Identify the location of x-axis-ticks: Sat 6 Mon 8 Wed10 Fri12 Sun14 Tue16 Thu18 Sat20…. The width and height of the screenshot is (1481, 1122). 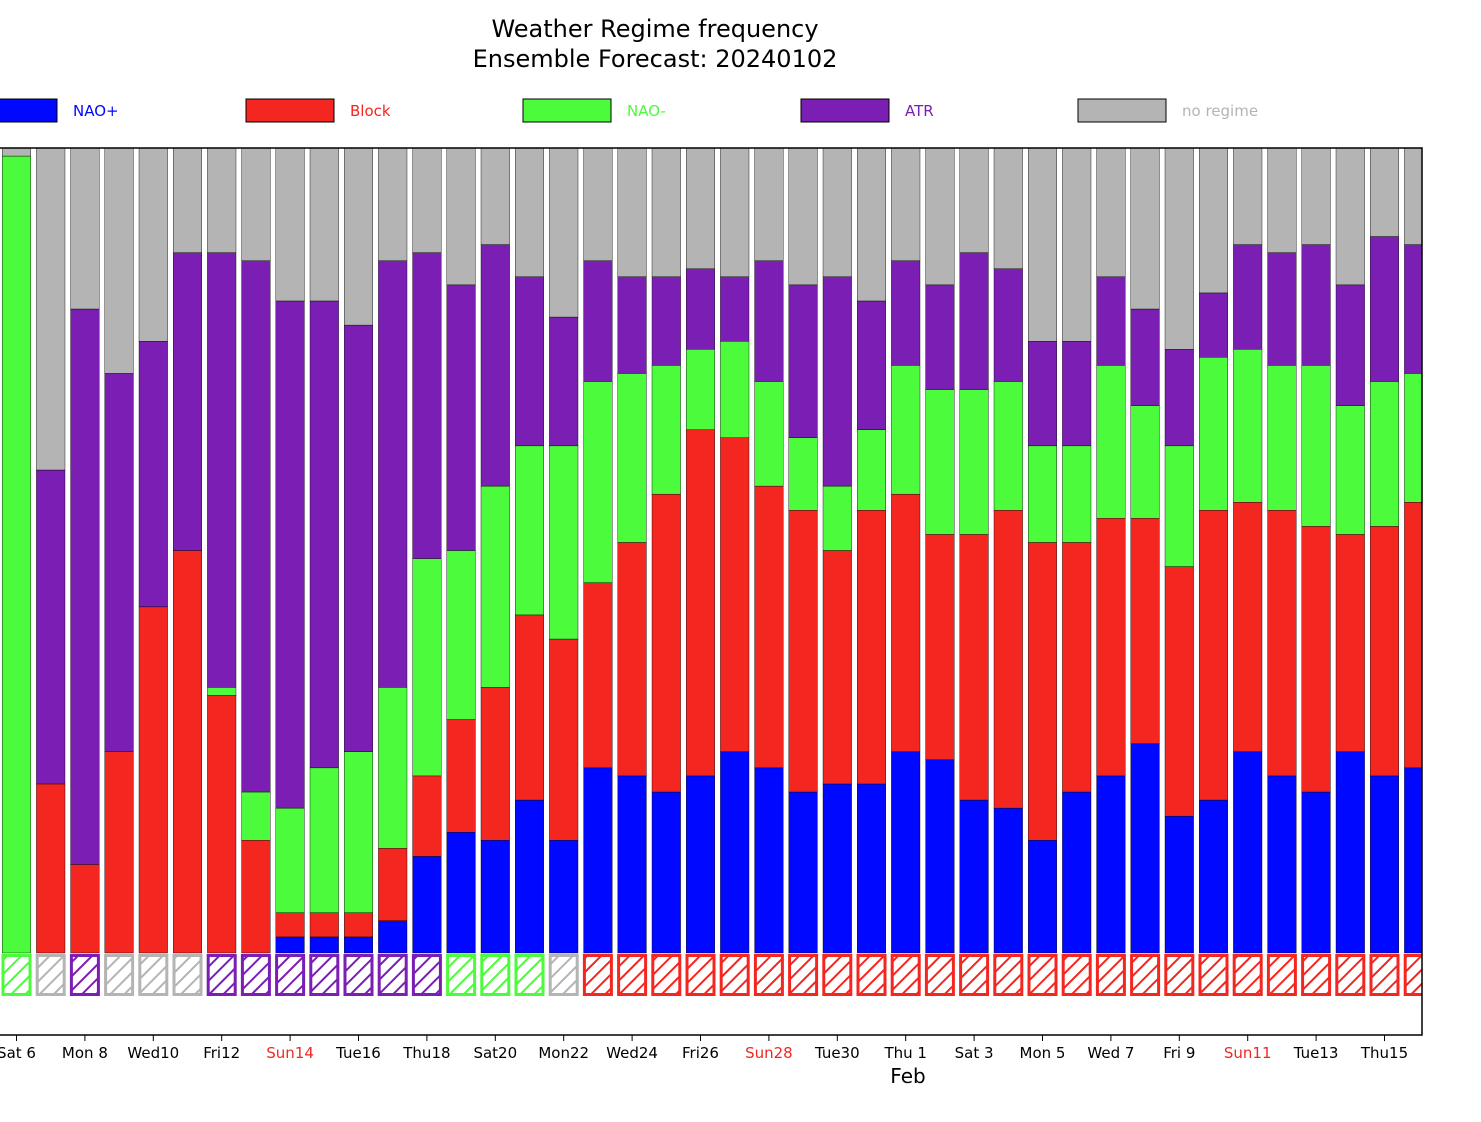
(704, 1048).